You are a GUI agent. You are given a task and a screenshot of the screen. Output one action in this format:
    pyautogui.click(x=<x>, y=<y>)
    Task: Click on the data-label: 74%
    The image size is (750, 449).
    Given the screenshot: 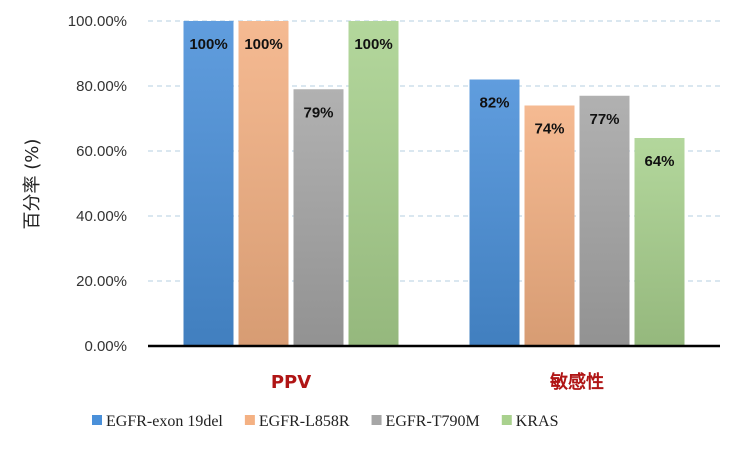 What is the action you would take?
    pyautogui.click(x=549, y=129)
    